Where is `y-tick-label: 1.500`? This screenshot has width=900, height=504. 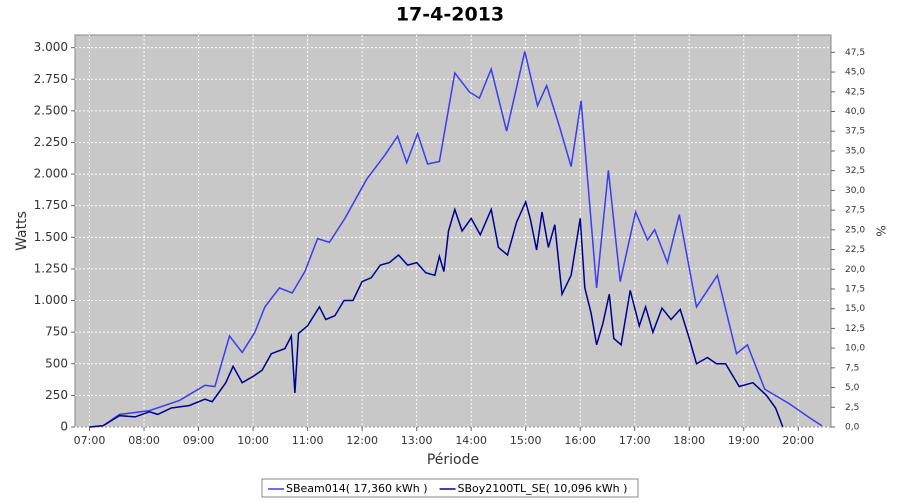
y-tick-label: 1.500 is located at coordinates (51, 237).